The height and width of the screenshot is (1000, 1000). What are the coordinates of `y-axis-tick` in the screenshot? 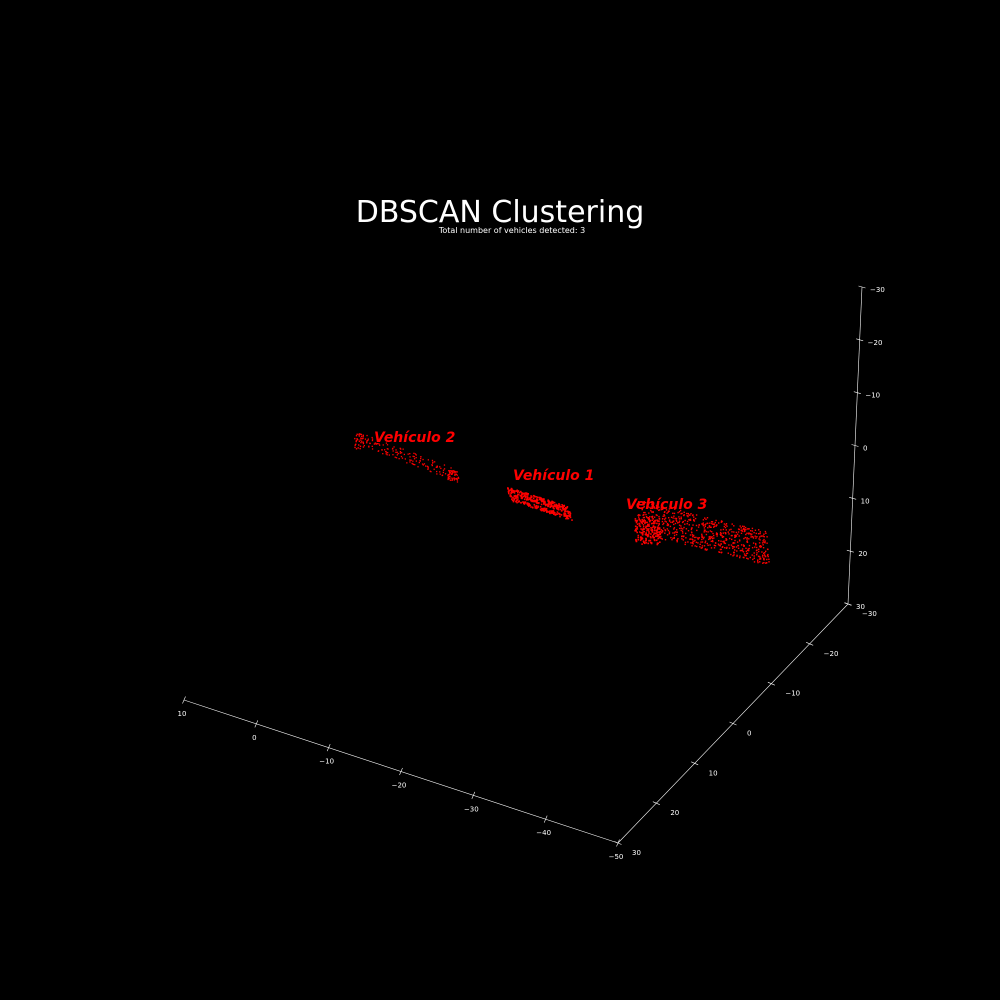 It's located at (695, 763).